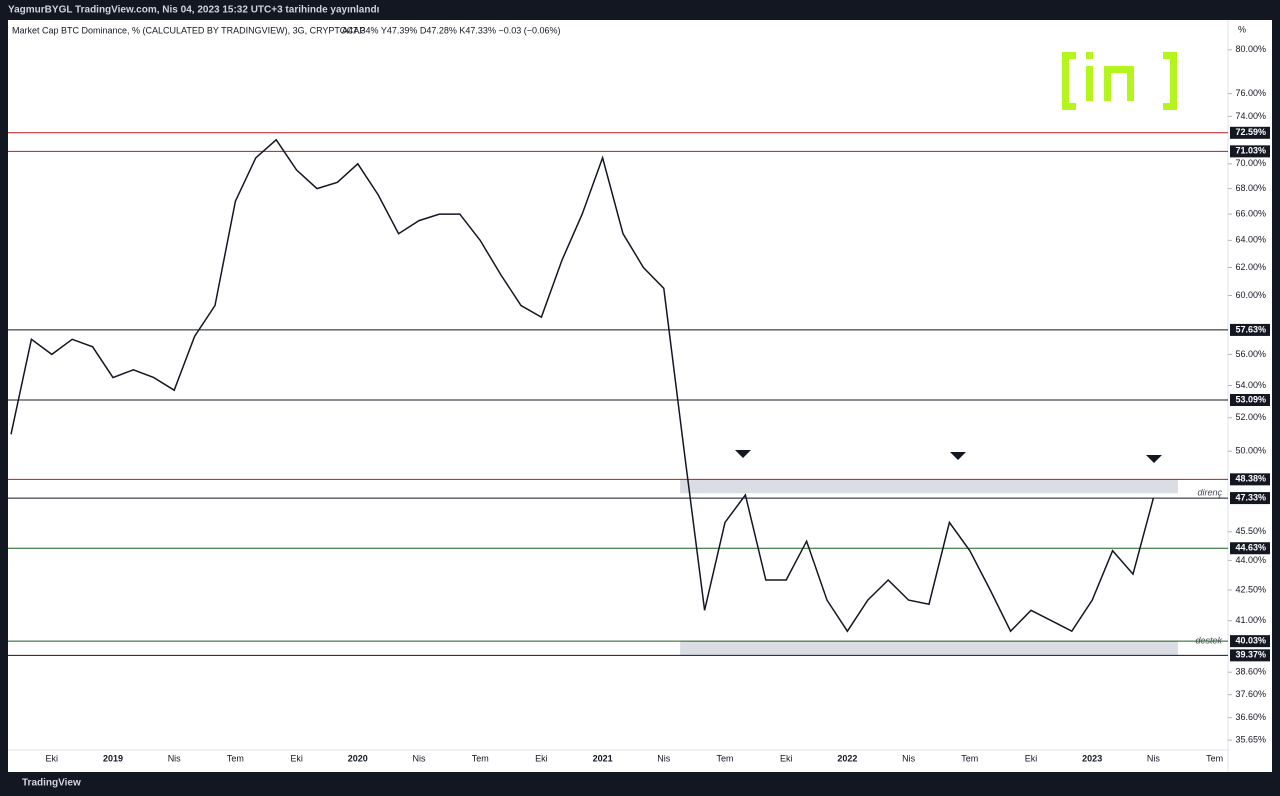 Image resolution: width=1280 pixels, height=796 pixels. I want to click on y-tick-label: 45.50%, so click(1250, 531).